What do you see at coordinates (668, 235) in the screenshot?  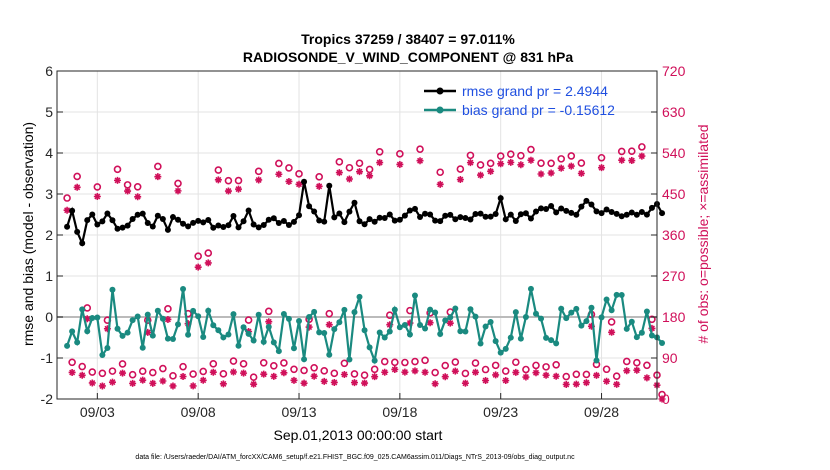 I see `right-axis: 0 90 180 270 360 450 540 630 720` at bounding box center [668, 235].